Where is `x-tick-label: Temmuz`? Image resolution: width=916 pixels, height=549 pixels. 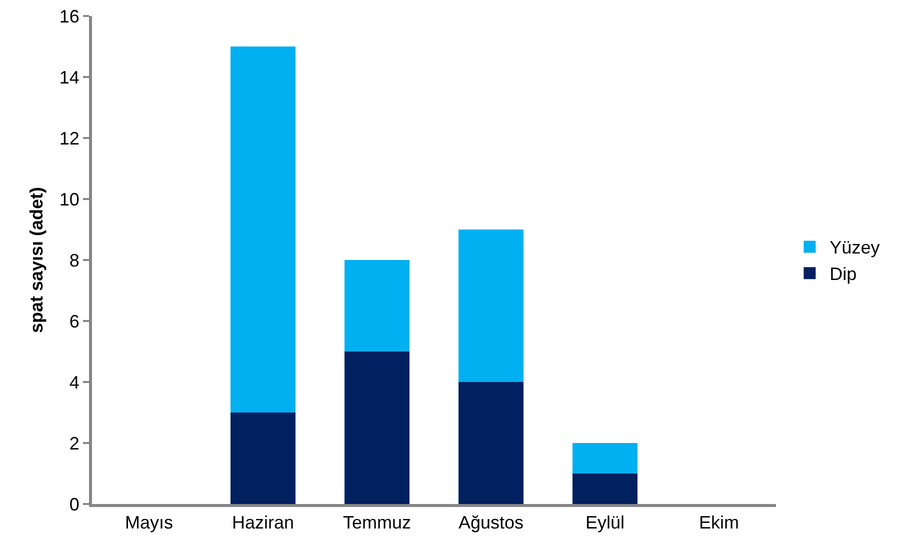 x-tick-label: Temmuz is located at coordinates (377, 522).